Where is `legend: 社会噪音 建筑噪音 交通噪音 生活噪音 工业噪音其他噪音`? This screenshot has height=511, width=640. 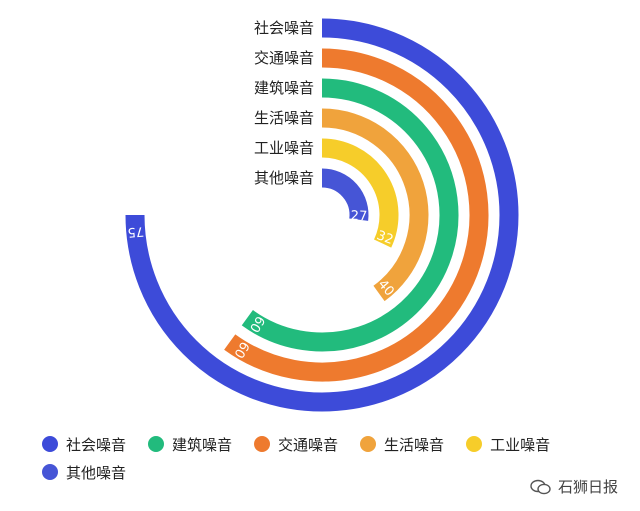 legend: 社会噪音 建筑噪音 交通噪音 生活噪音 工业噪音其他噪音 is located at coordinates (332, 458).